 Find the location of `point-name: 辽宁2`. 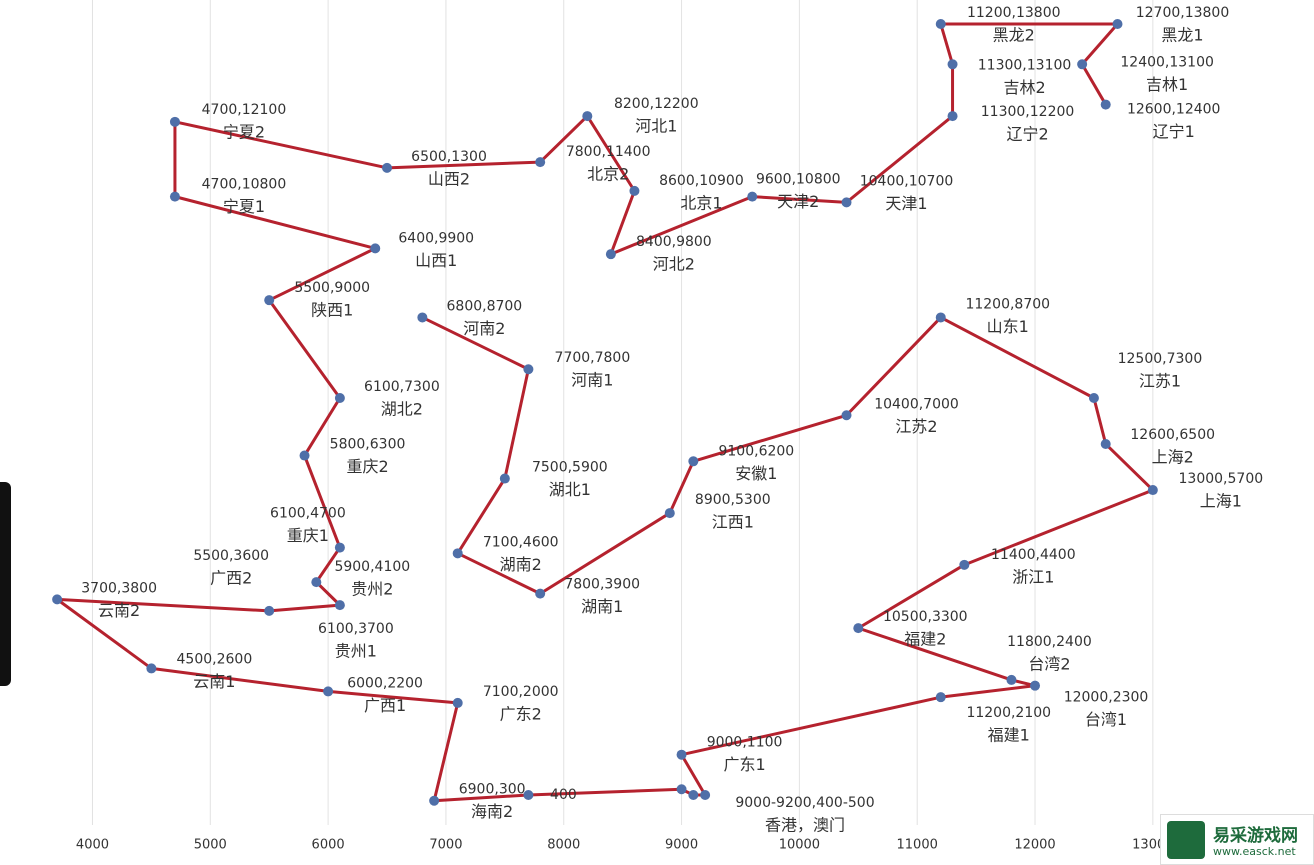

point-name: 辽宁2 is located at coordinates (1027, 134).